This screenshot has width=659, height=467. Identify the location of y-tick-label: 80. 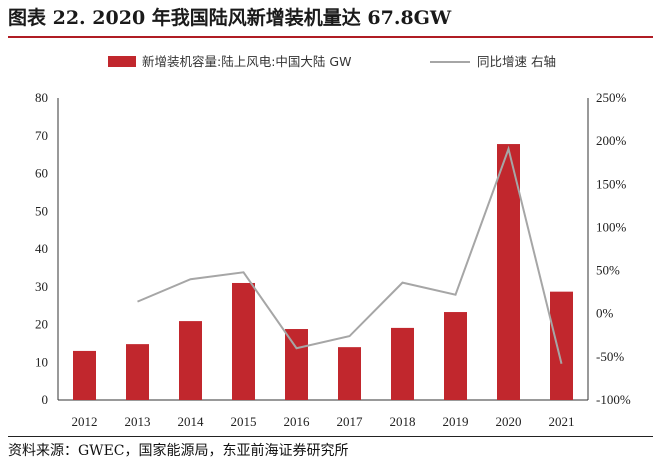
(41, 97).